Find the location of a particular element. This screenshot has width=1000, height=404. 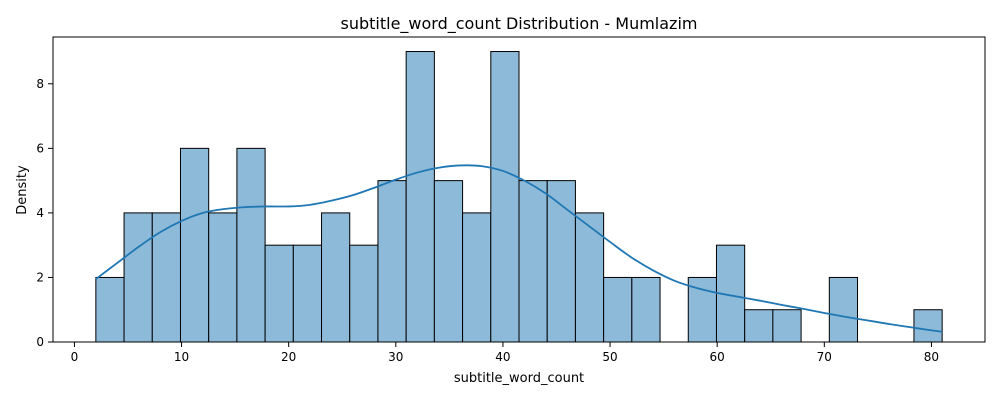

y-axis-label: Density is located at coordinates (22, 190).